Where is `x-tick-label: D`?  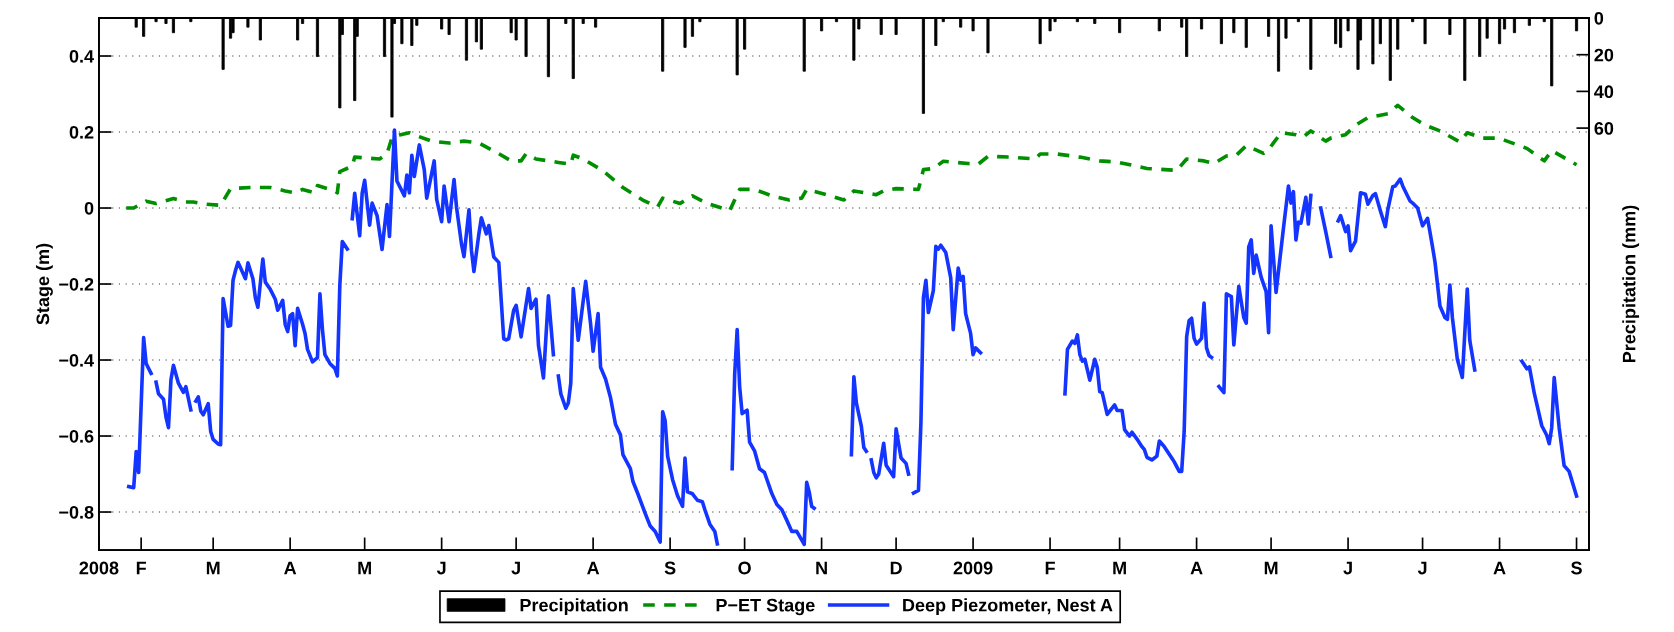
x-tick-label: D is located at coordinates (896, 568).